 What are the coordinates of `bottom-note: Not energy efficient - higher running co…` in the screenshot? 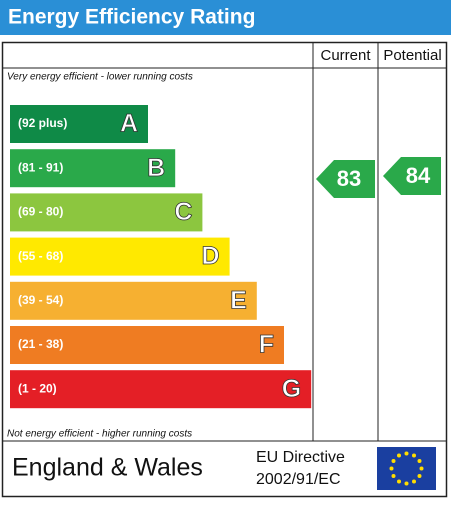 It's located at (99, 434).